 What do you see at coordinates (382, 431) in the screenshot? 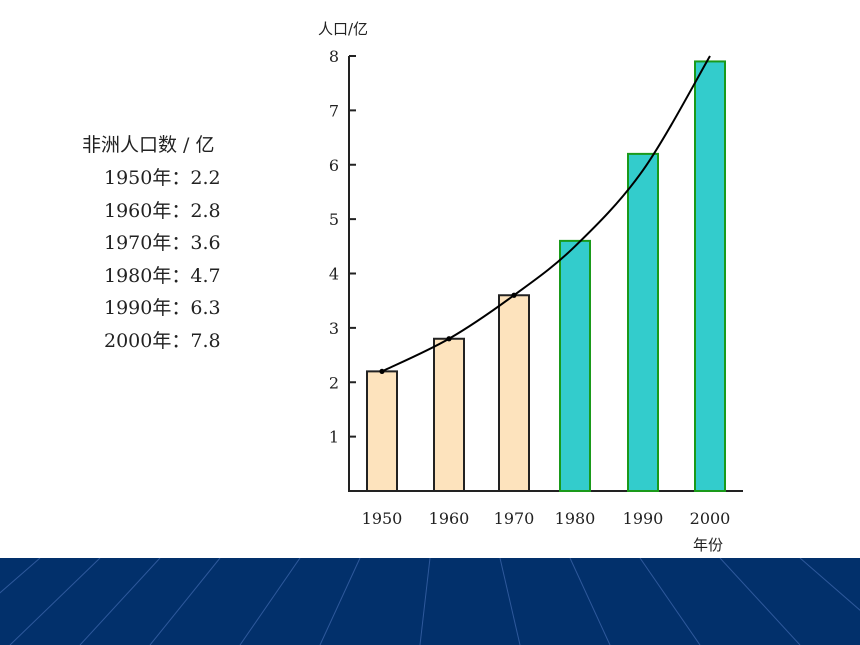
I see `bar-1950` at bounding box center [382, 431].